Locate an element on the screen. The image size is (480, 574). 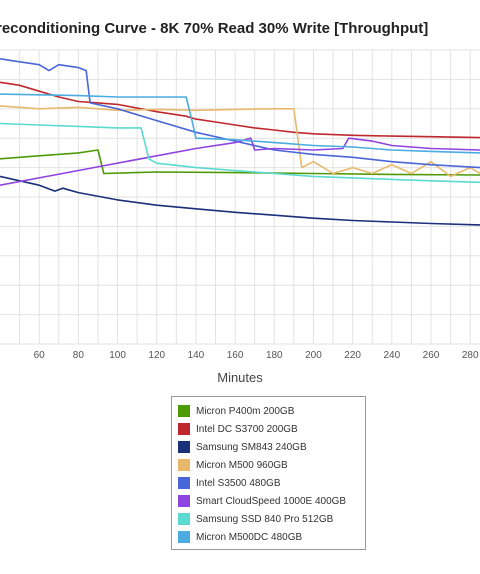
legend-item: Micron M500 960GB is located at coordinates (233, 465).